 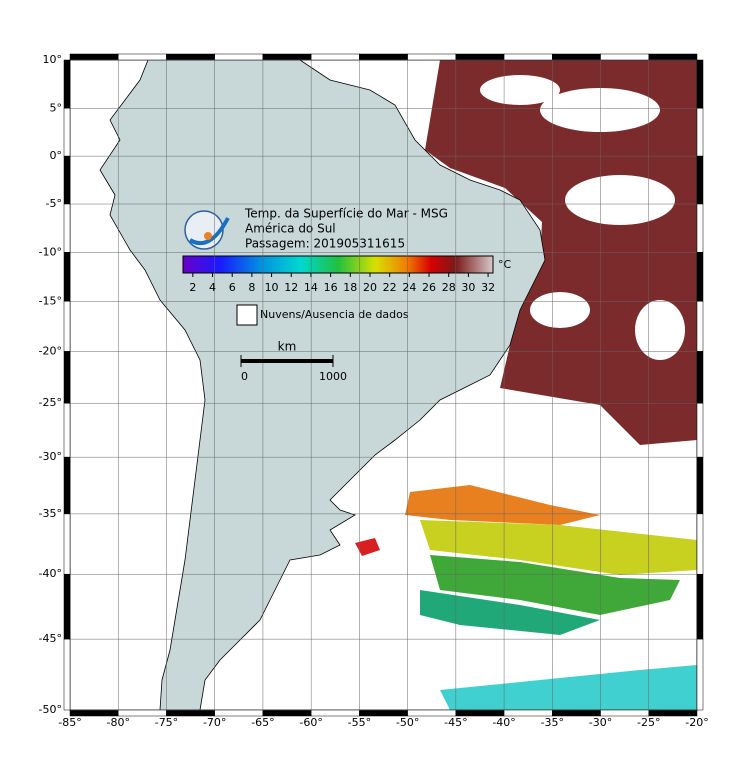 What do you see at coordinates (192, 287) in the screenshot?
I see `colorbar-tick-label: 2` at bounding box center [192, 287].